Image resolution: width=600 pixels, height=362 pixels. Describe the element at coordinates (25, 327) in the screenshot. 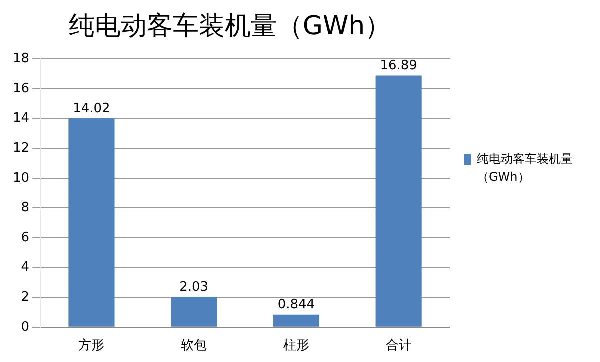

I see `y-tick-label: 0` at that location.